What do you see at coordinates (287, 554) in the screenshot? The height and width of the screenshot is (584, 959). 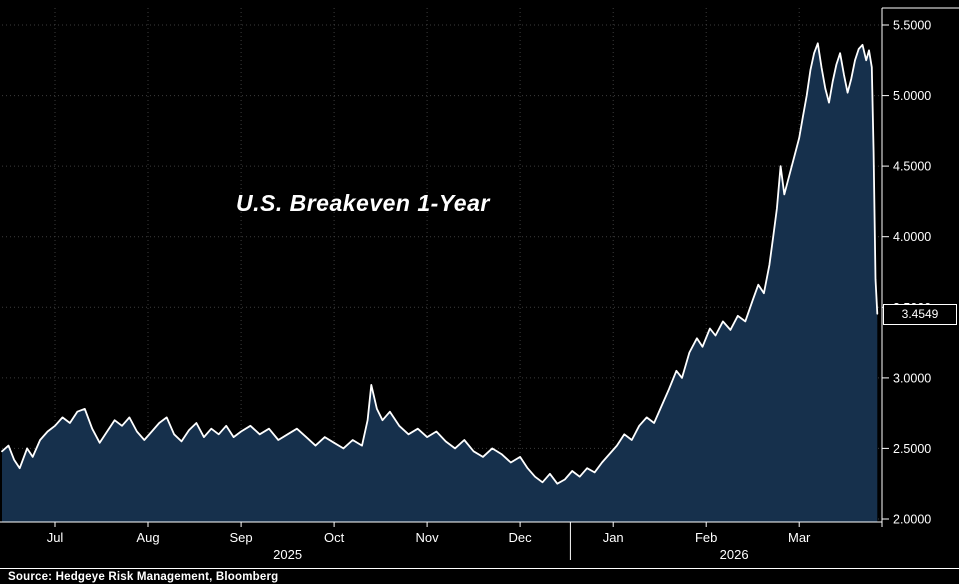 I see `year-label: 2025` at bounding box center [287, 554].